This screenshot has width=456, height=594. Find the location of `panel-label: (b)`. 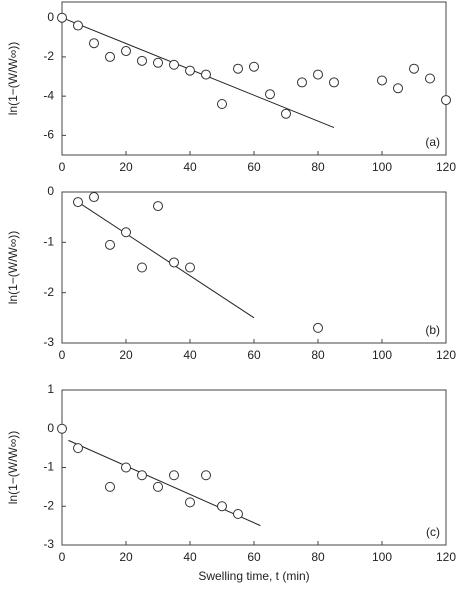

panel-label: (b) is located at coordinates (432, 330).